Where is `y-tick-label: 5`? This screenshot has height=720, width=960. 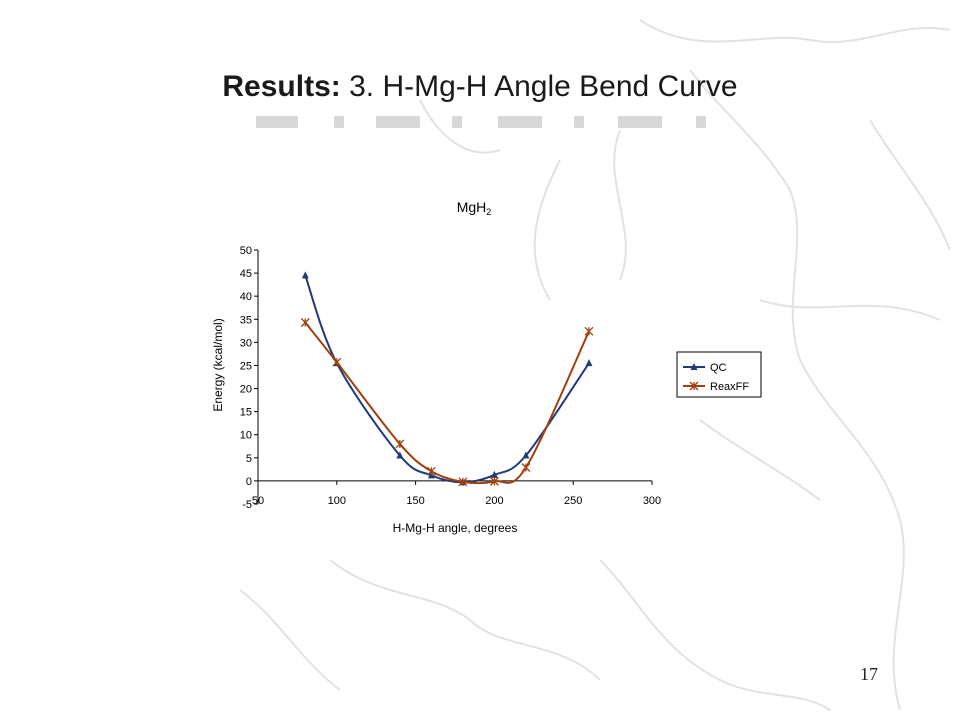
y-tick-label: 5 is located at coordinates (249, 459).